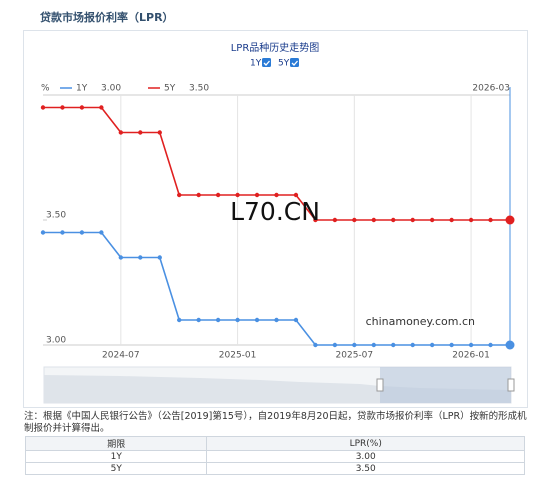 The width and height of the screenshot is (550, 485). What do you see at coordinates (355, 356) in the screenshot?
I see `x-tick-label: 2025-07` at bounding box center [355, 356].